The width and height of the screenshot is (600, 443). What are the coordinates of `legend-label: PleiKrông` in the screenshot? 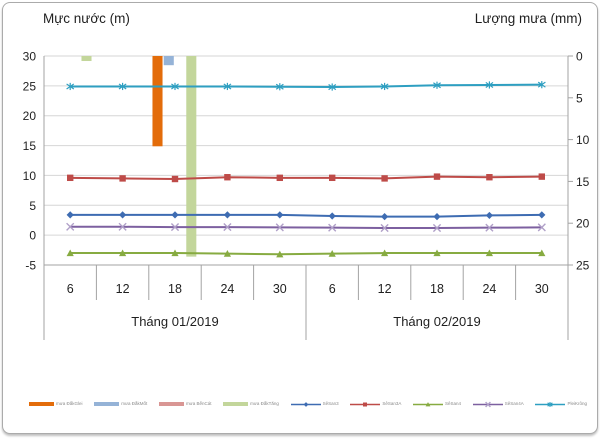 It's located at (577, 403).